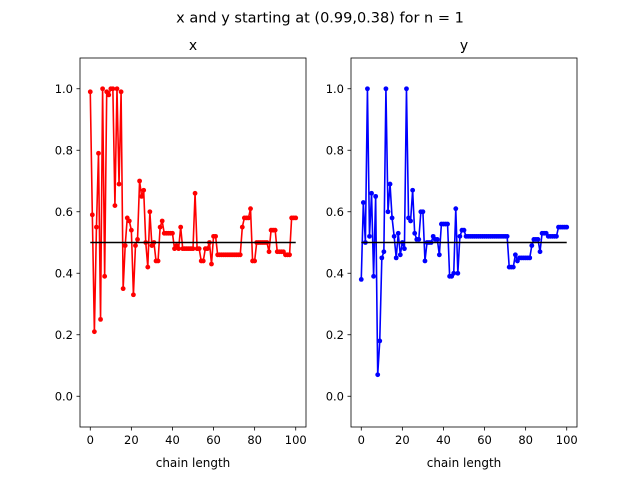 The width and height of the screenshot is (640, 480). I want to click on panel-y-xtick-label: 80, so click(525, 440).